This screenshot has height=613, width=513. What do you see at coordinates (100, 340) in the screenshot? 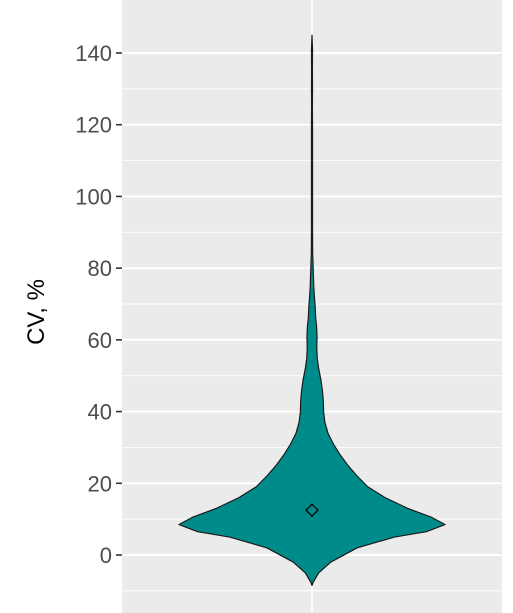
I see `y-tick-label: 60` at bounding box center [100, 340].